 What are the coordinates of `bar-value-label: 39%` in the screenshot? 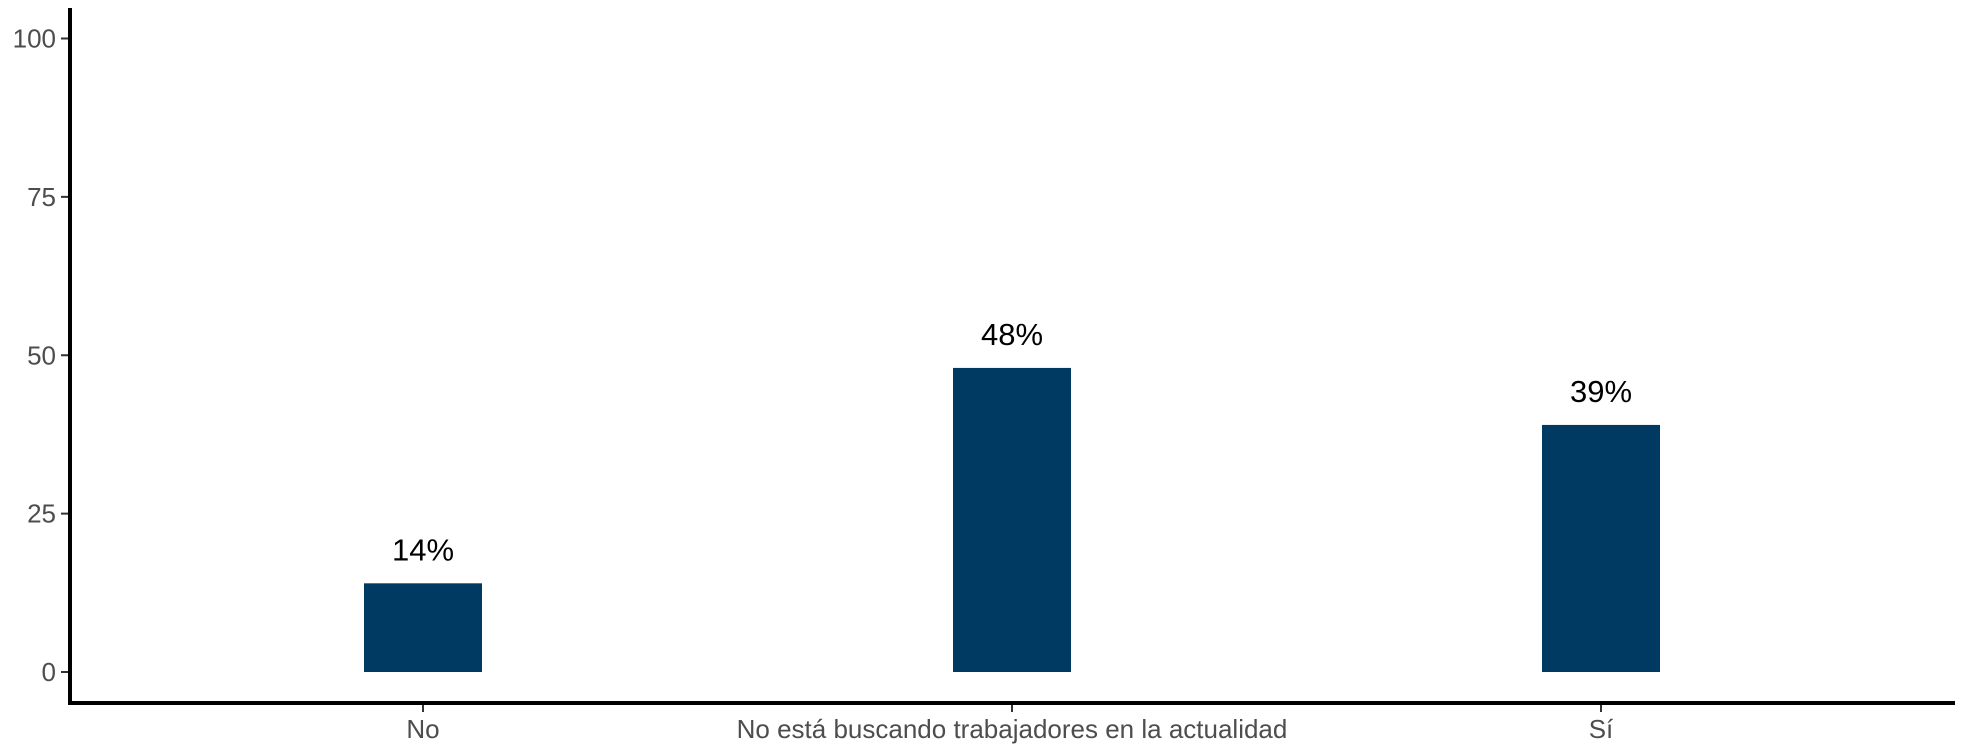 It's located at (1601, 391).